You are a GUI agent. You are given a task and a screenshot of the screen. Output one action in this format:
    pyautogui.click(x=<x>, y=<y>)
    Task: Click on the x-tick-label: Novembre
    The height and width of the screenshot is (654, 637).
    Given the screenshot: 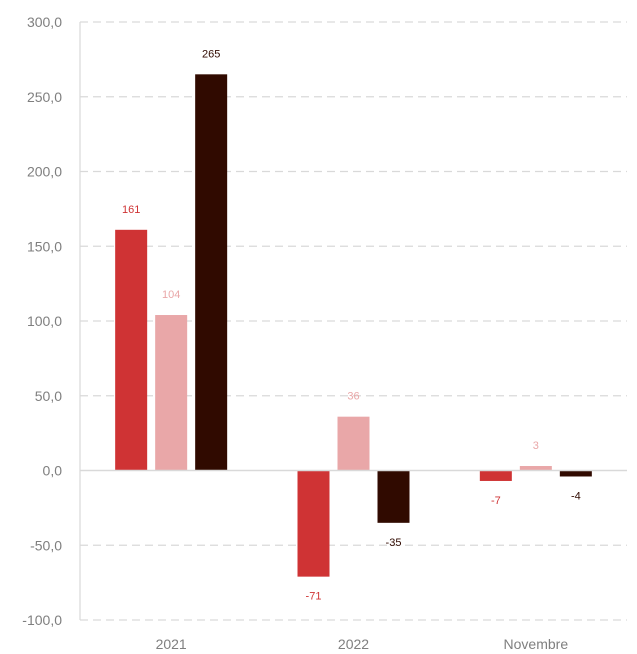 What is the action you would take?
    pyautogui.click(x=536, y=644)
    